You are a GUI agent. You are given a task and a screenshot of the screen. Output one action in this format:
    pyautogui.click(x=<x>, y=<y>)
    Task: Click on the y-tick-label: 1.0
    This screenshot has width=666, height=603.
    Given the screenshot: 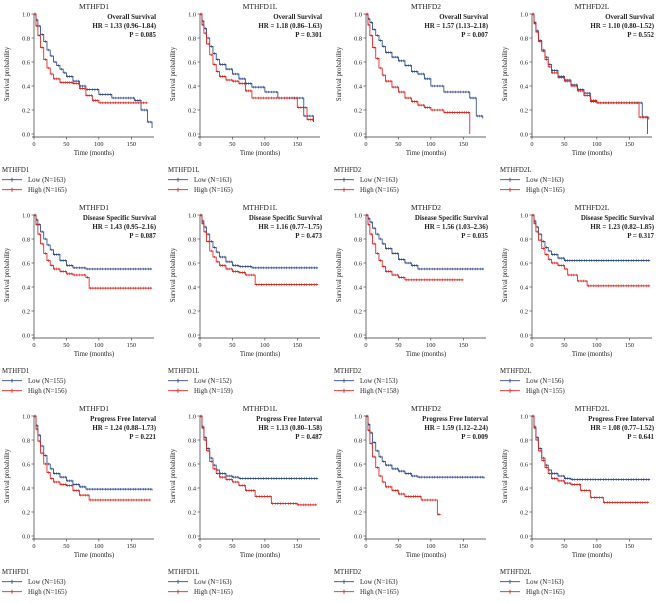 What is the action you would take?
    pyautogui.click(x=26, y=416)
    